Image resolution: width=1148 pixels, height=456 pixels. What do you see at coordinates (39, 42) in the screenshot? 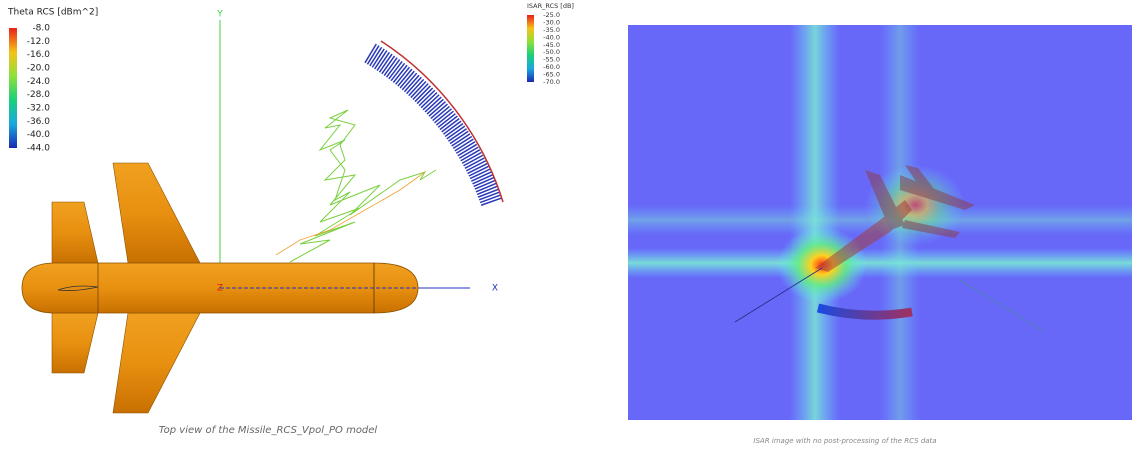
I see `colorbar-label: -12.0` at bounding box center [39, 42].